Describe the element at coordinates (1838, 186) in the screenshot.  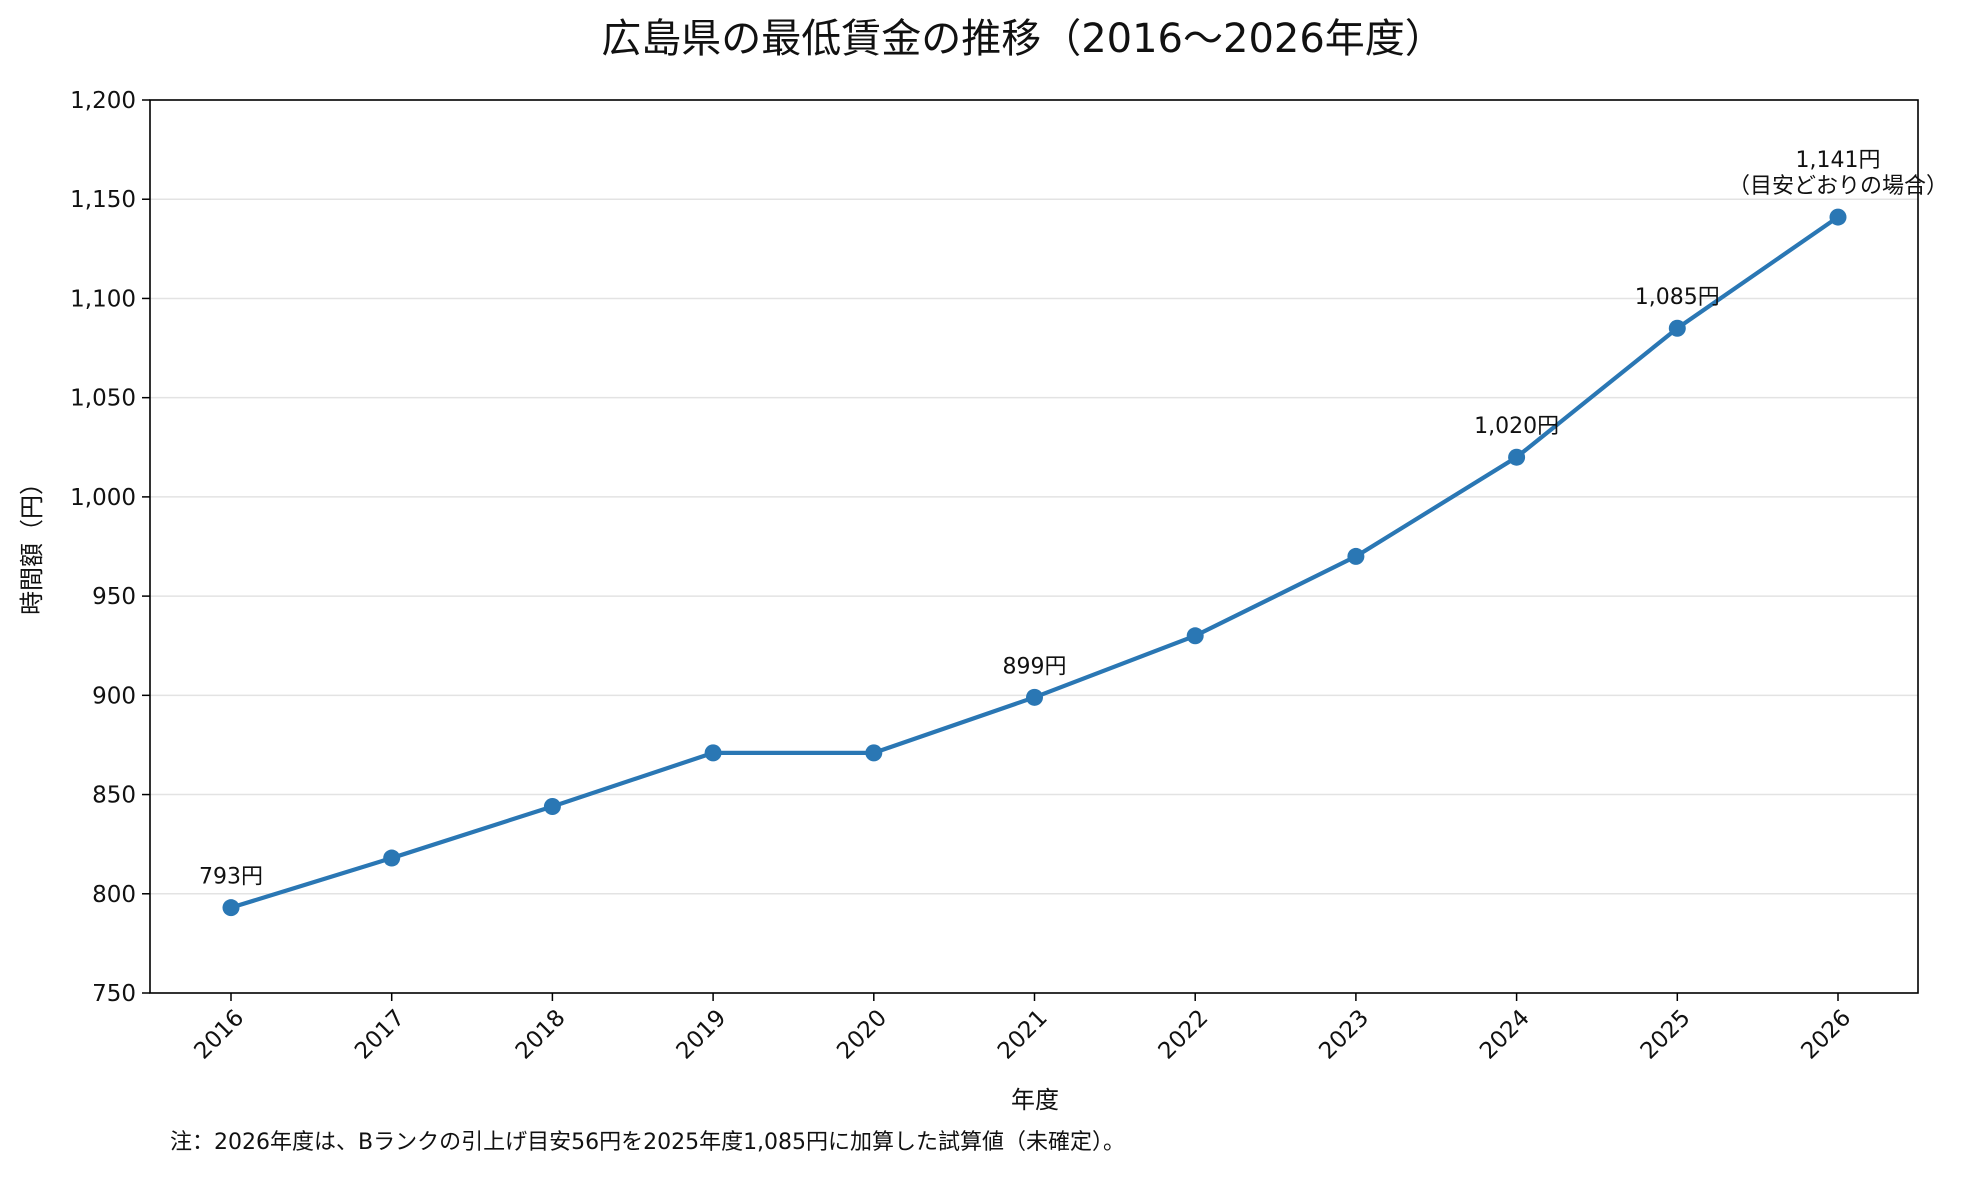
I see `data-label: （目安どおりの場合）` at that location.